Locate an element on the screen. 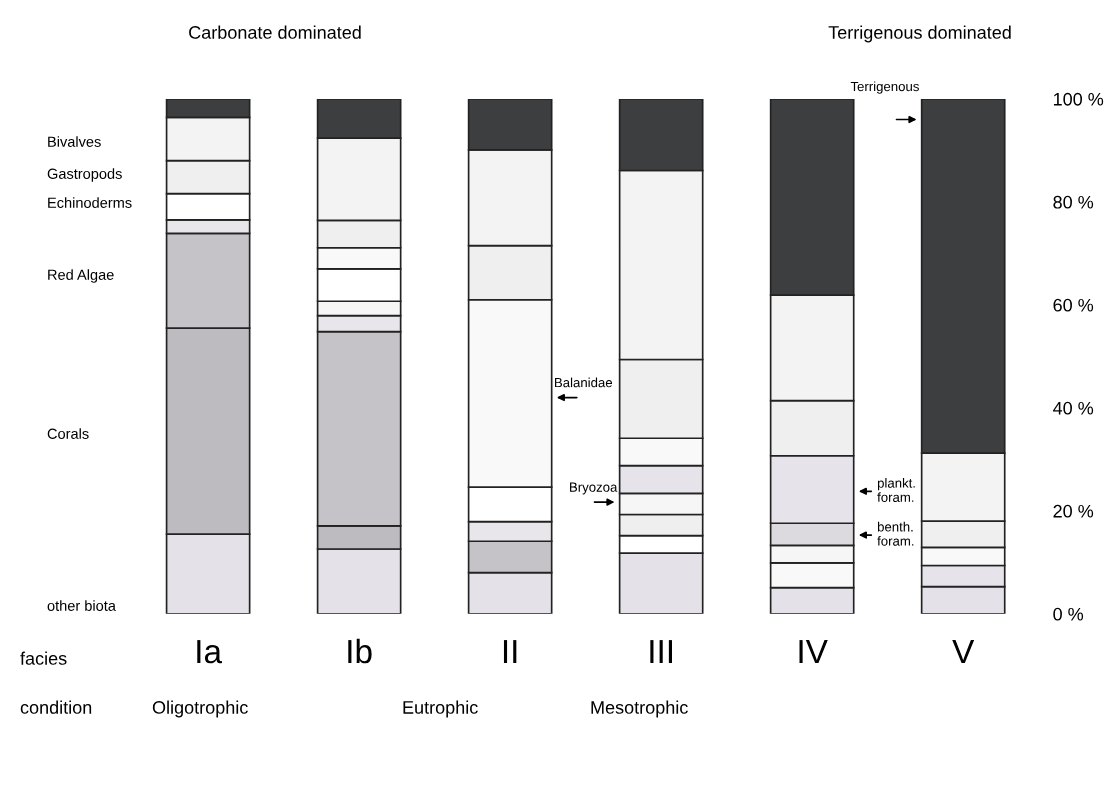 This screenshot has height=785, width=1105. text: Corals is located at coordinates (68, 433).